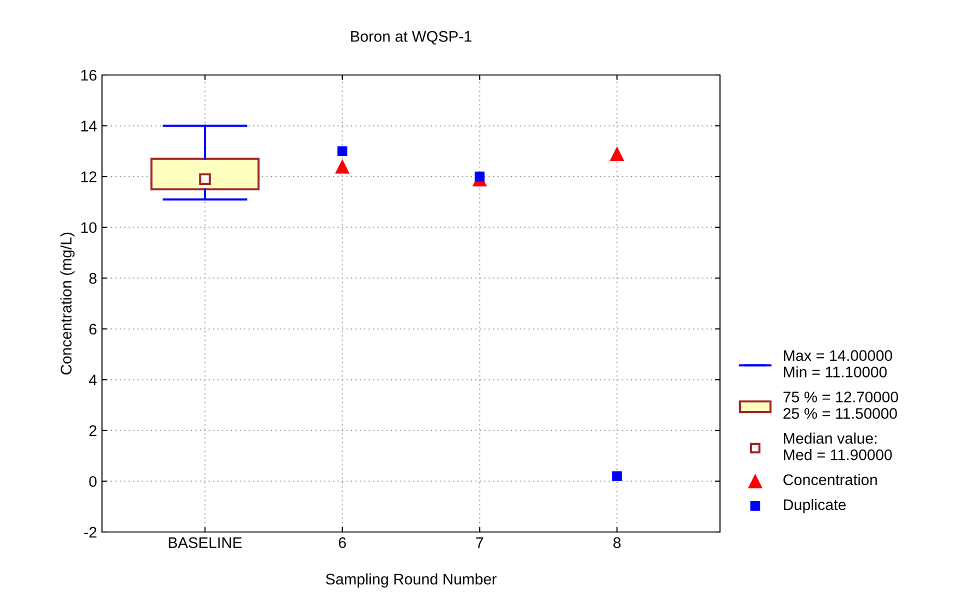 Image resolution: width=961 pixels, height=609 pixels. What do you see at coordinates (830, 480) in the screenshot?
I see `legend-label: Concentration` at bounding box center [830, 480].